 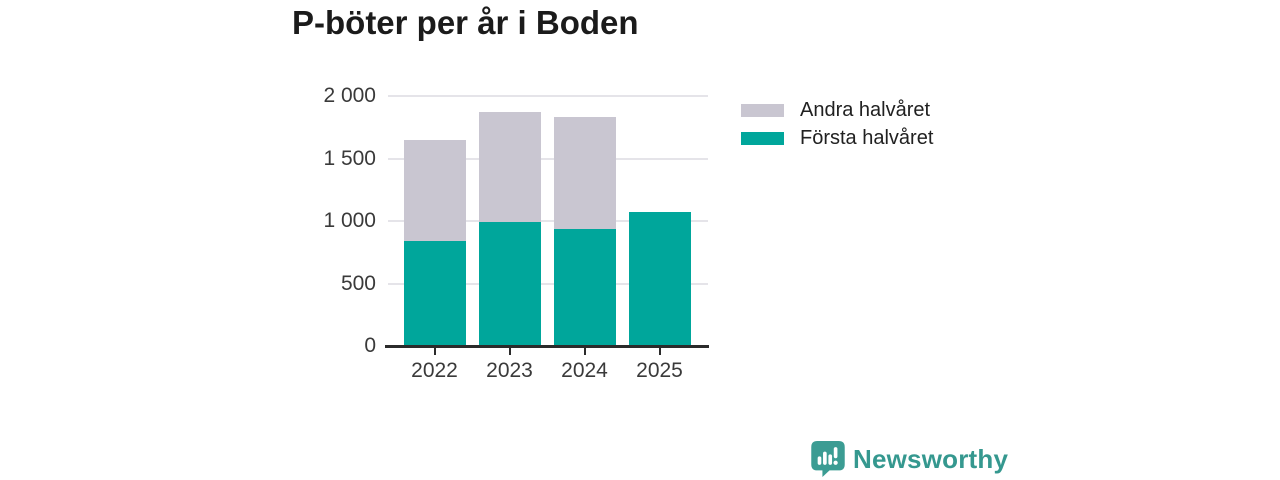 What do you see at coordinates (370, 345) in the screenshot?
I see `y-axis-tick-label: 0` at bounding box center [370, 345].